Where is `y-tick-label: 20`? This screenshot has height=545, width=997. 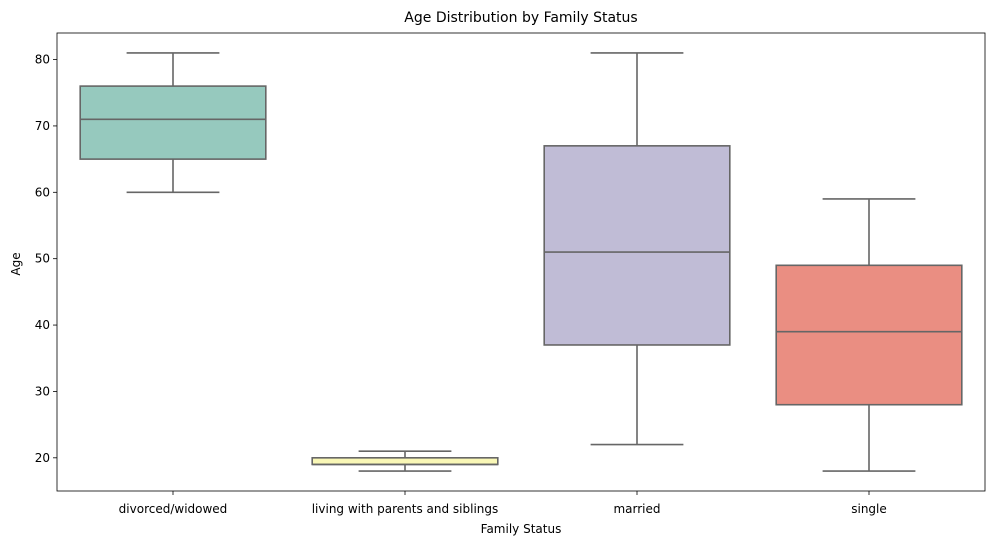 y-tick-label: 20 is located at coordinates (42, 458).